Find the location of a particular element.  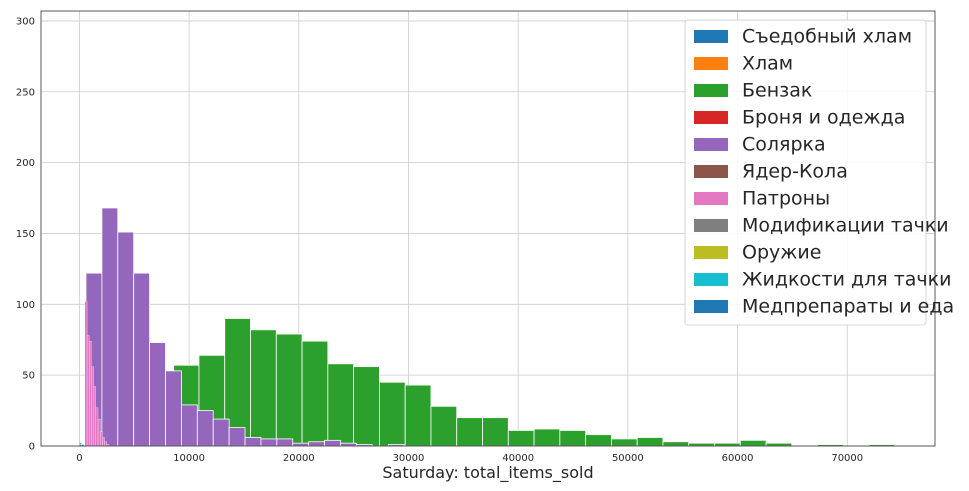

x-tick-label: 50000 is located at coordinates (628, 458).